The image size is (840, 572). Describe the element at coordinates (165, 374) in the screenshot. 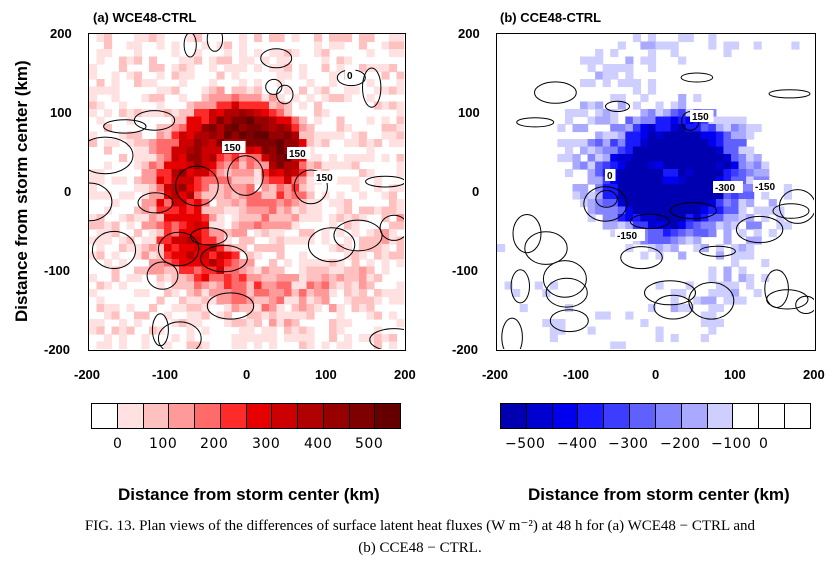

I see `panel-a-xtick: -100` at that location.